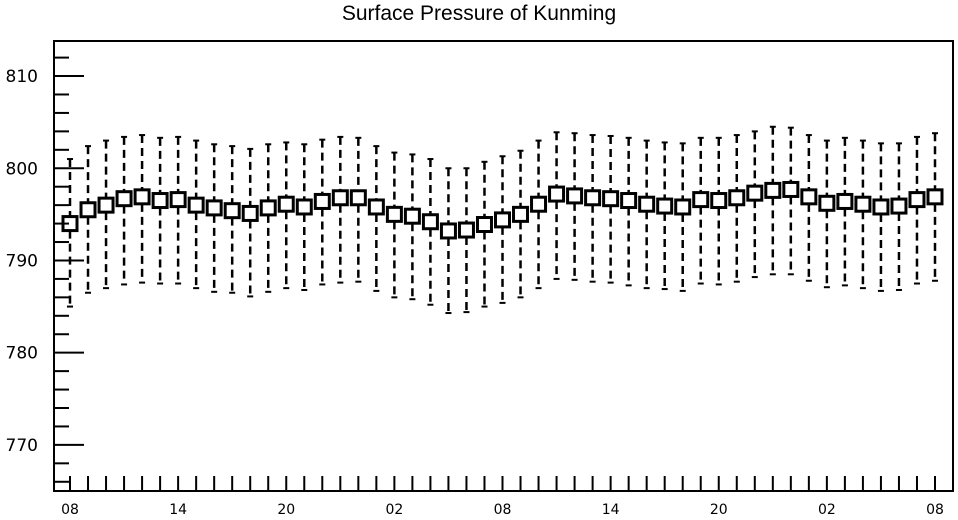 This screenshot has width=958, height=520. I want to click on y-tick-label: 770, so click(22, 446).